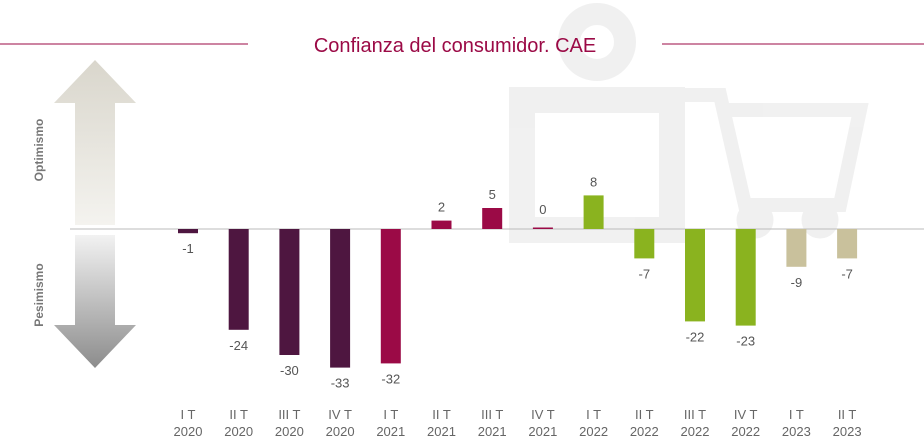  I want to click on x-tick-label: IV T 2020, so click(340, 423).